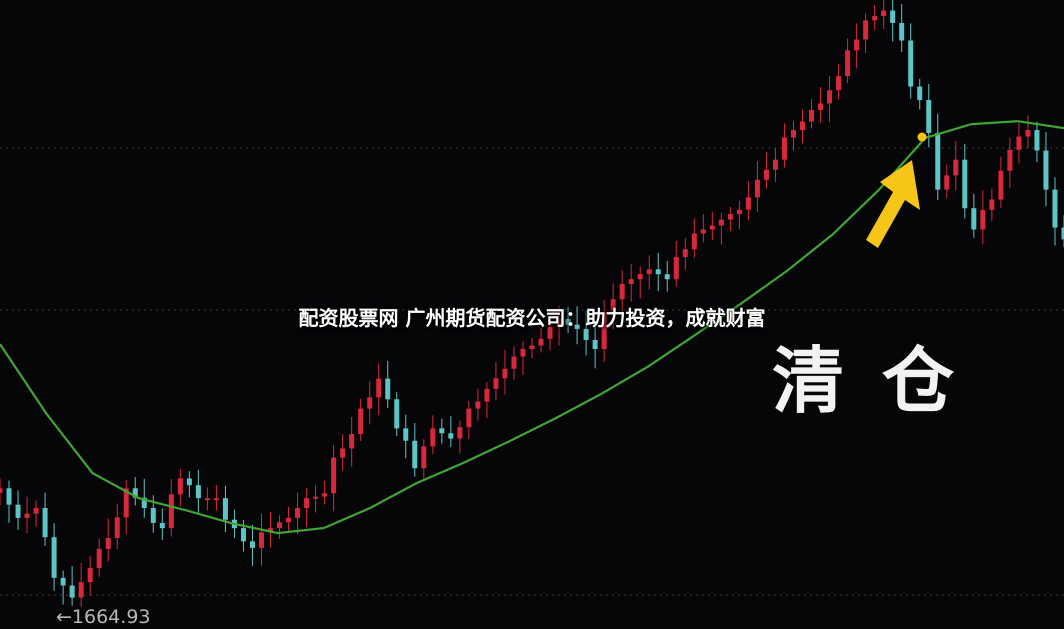 The image size is (1064, 629). I want to click on page-title: 配资股票网 广州期货配资公司：助力投资，成就财富, so click(532, 318).